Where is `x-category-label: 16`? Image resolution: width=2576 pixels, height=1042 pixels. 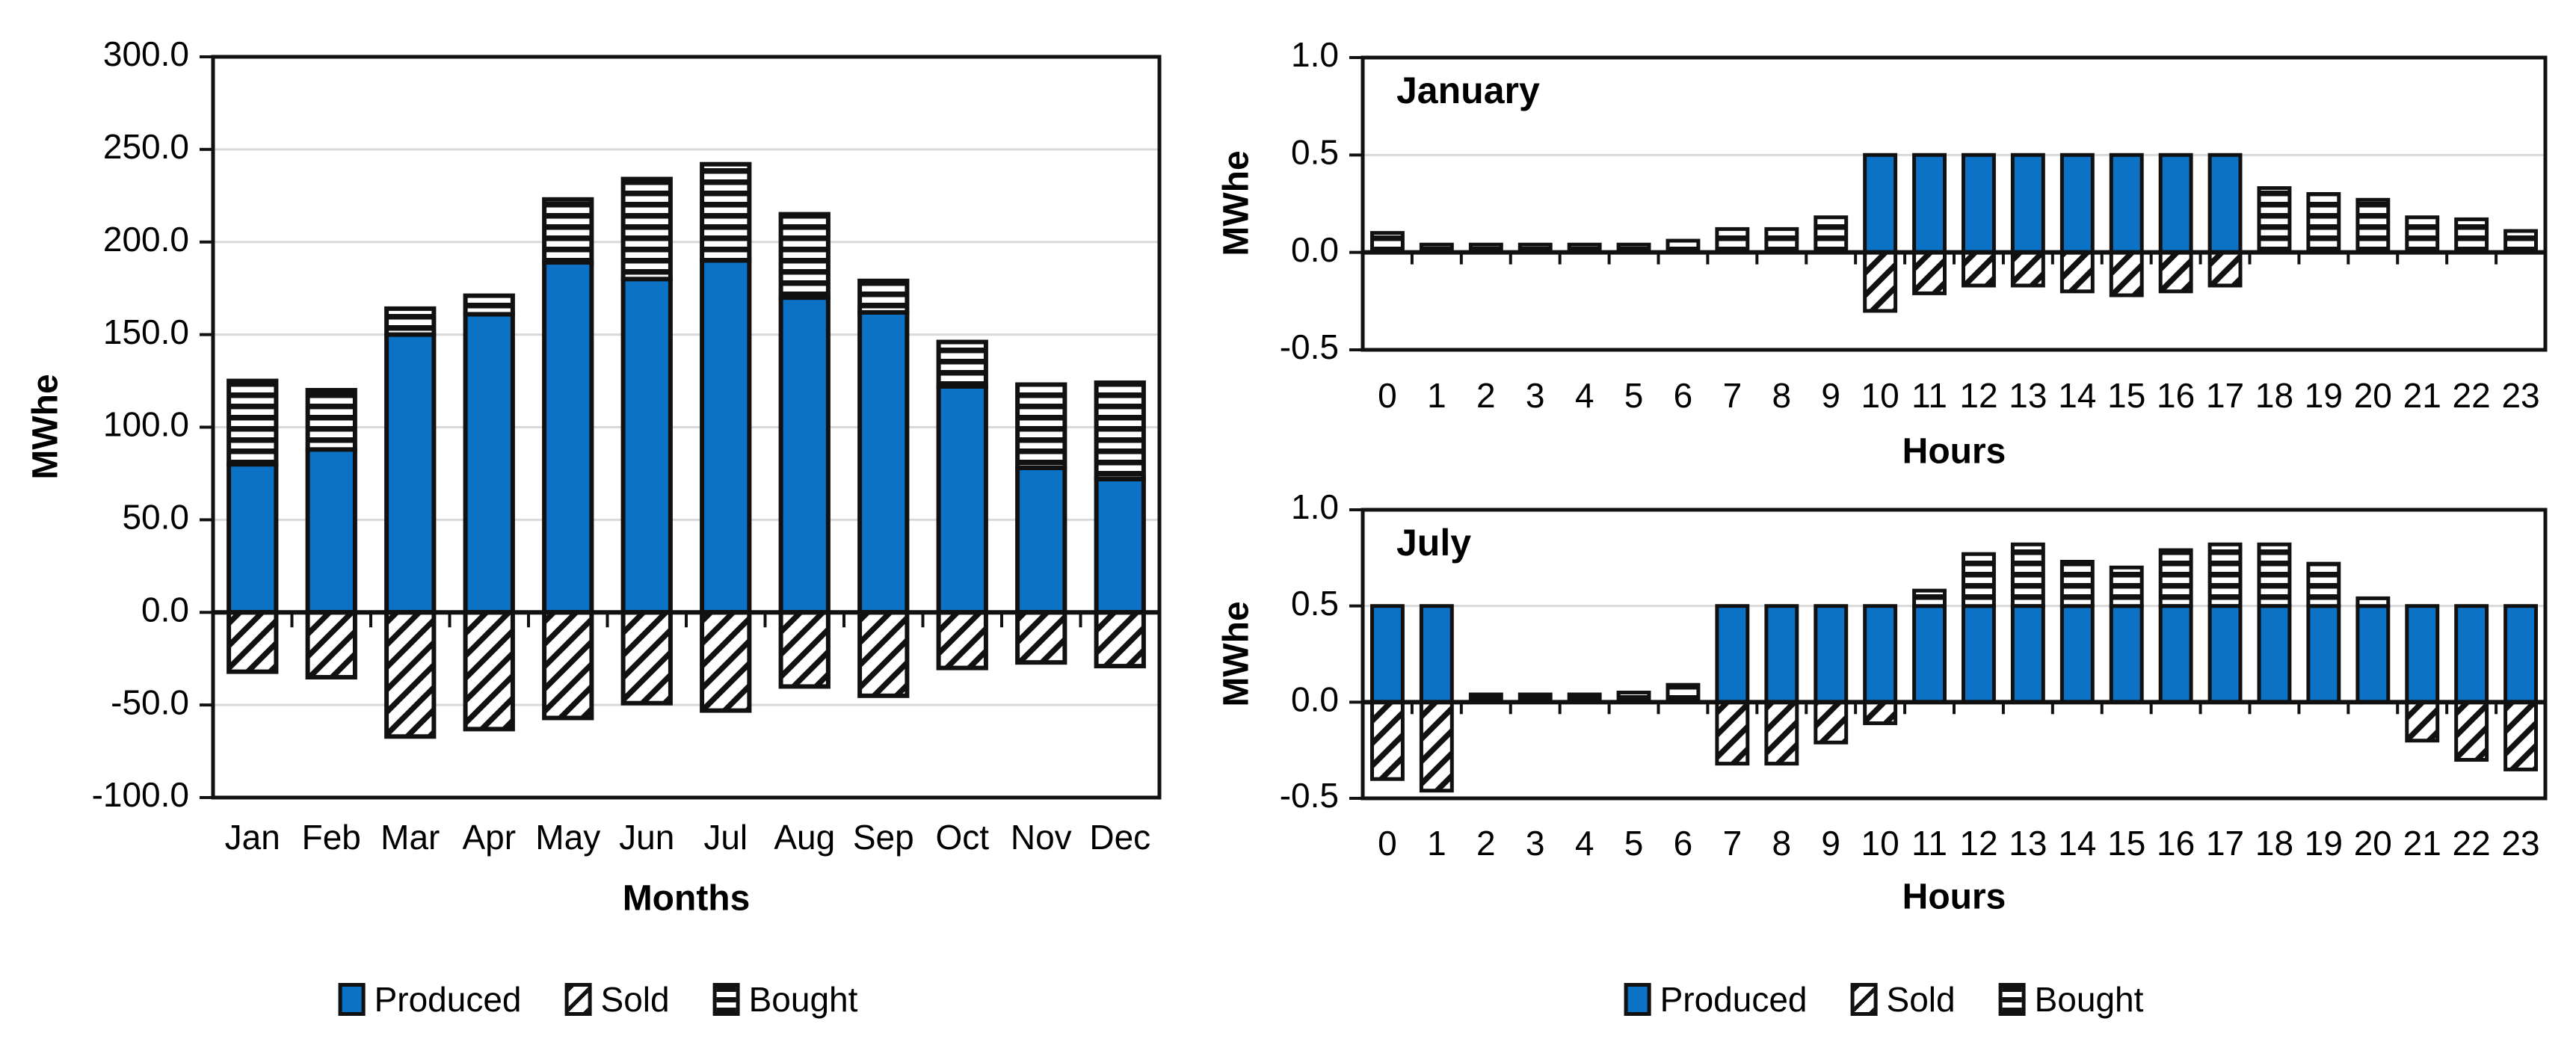
x-category-label: 16 is located at coordinates (2176, 395).